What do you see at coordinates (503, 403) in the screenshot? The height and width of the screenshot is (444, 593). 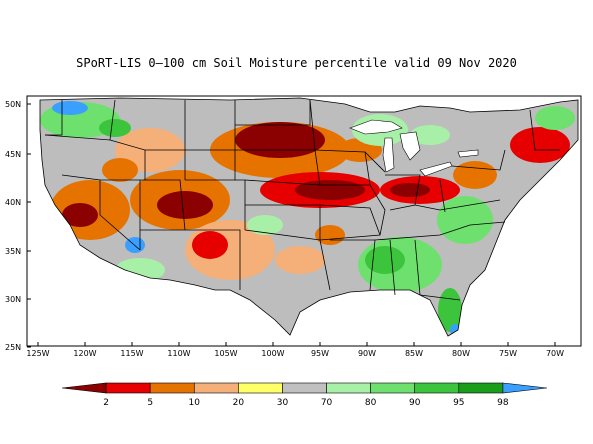 I see `colorbar-label: 98` at bounding box center [503, 403].